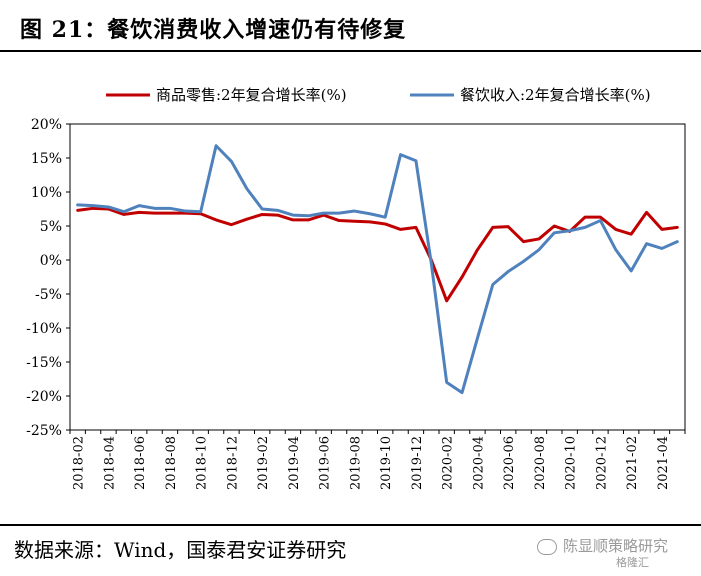  I want to click on legend-label-1: 商品零售:2年复合增长率(%), so click(251, 95).